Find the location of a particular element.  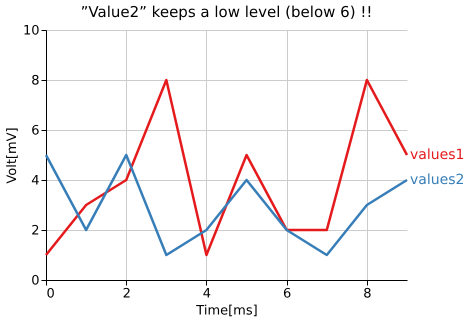

y-tick-label: 8 is located at coordinates (35, 81).